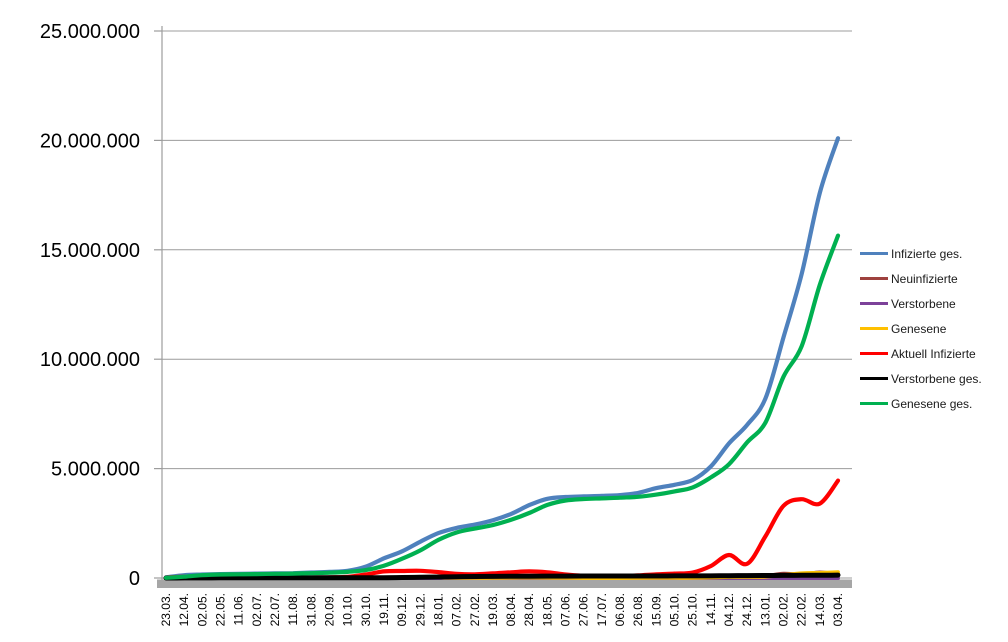 Image resolution: width=1008 pixels, height=642 pixels. What do you see at coordinates (502, 576) in the screenshot?
I see `series-line-verstorbene-ges` at bounding box center [502, 576].